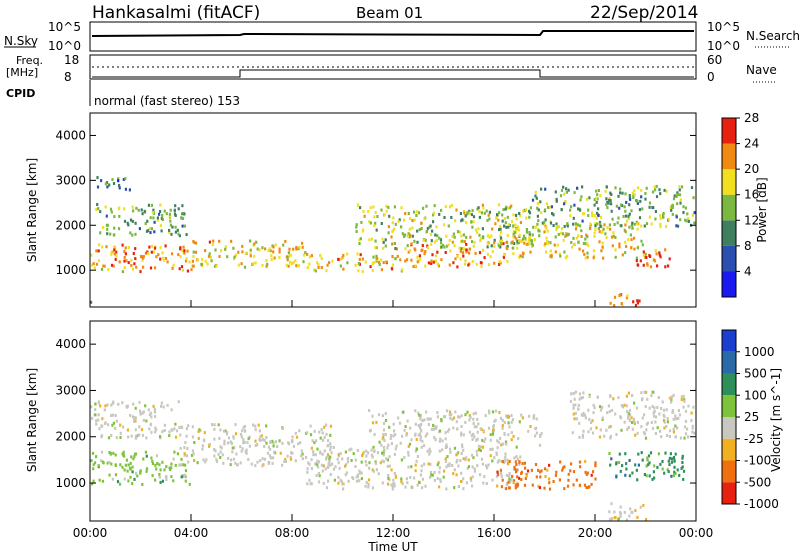 The width and height of the screenshot is (800, 558). Describe the element at coordinates (21, 41) in the screenshot. I see `nsky-label: N.Sky` at that location.